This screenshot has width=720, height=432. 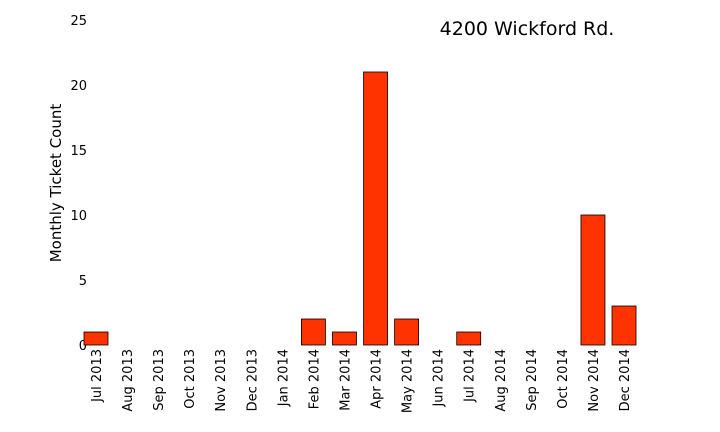 What do you see at coordinates (78, 216) in the screenshot?
I see `y-tick-label: 10` at bounding box center [78, 216].